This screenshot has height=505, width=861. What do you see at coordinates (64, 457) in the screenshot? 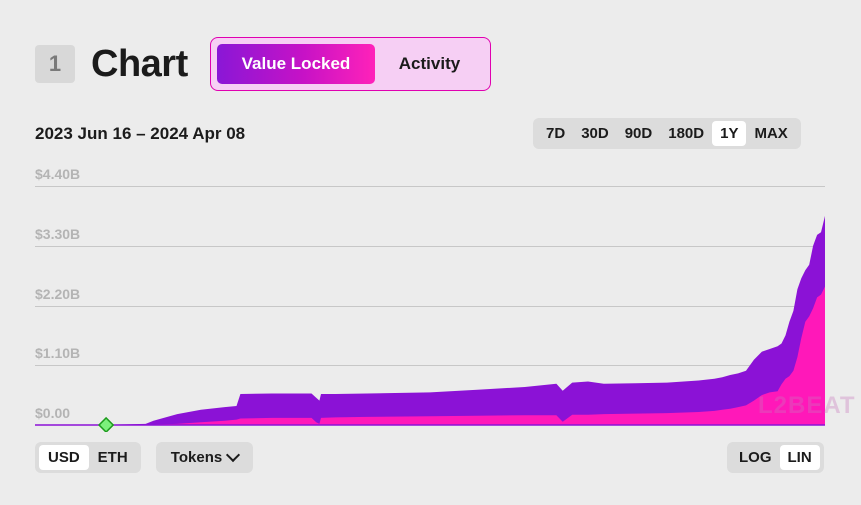
I see `currency-usd-button: USD` at bounding box center [64, 457].